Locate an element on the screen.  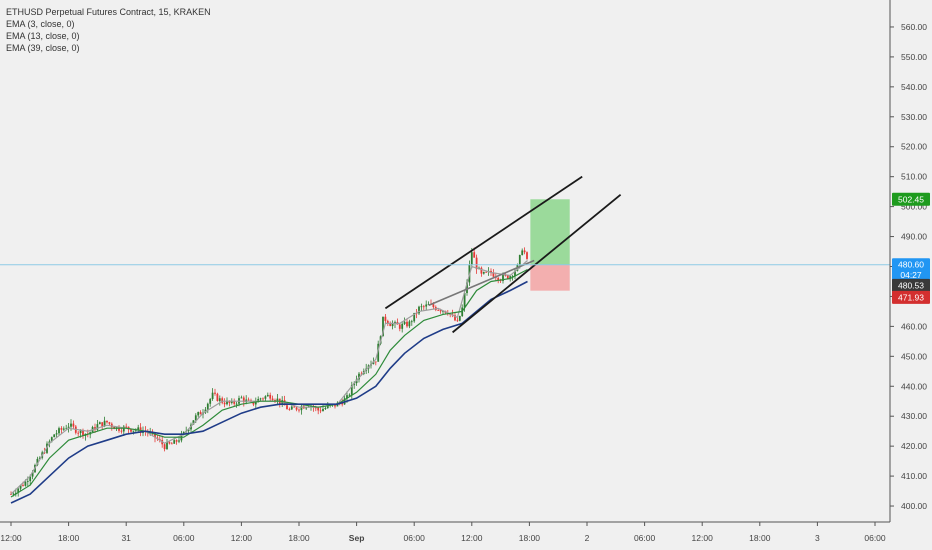
upper-channel-line is located at coordinates (483, 242).